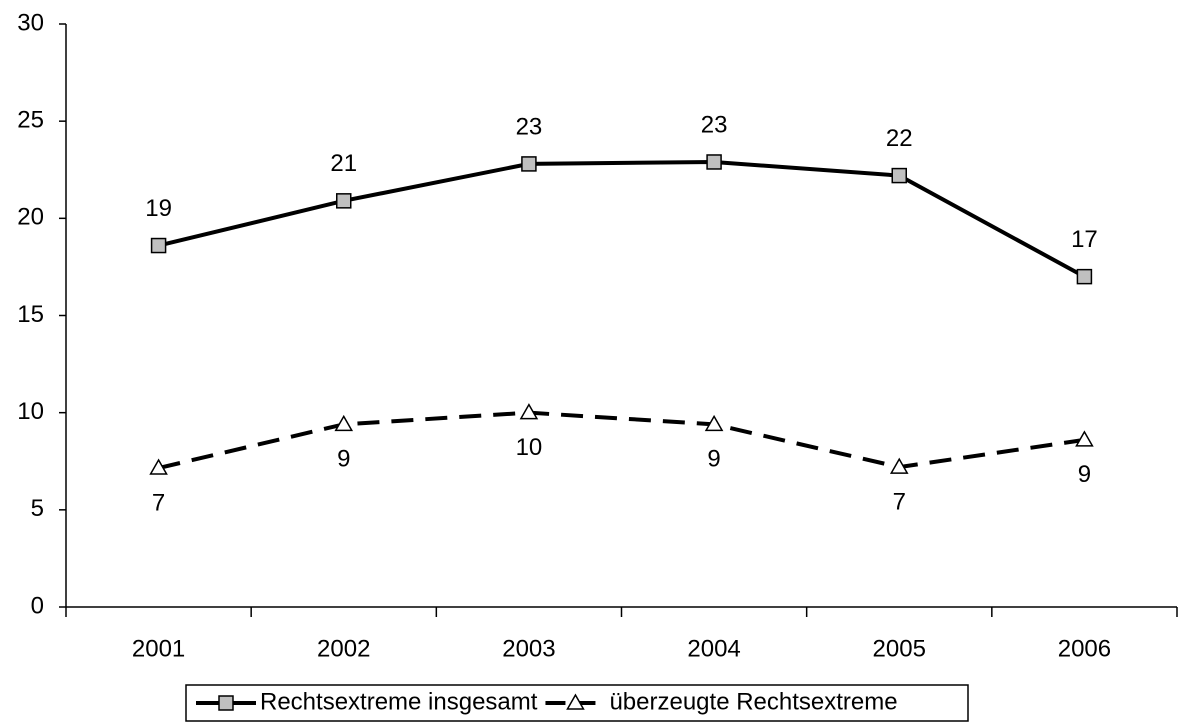 The height and width of the screenshot is (727, 1179). What do you see at coordinates (30, 120) in the screenshot?
I see `y-tick-label: 25` at bounding box center [30, 120].